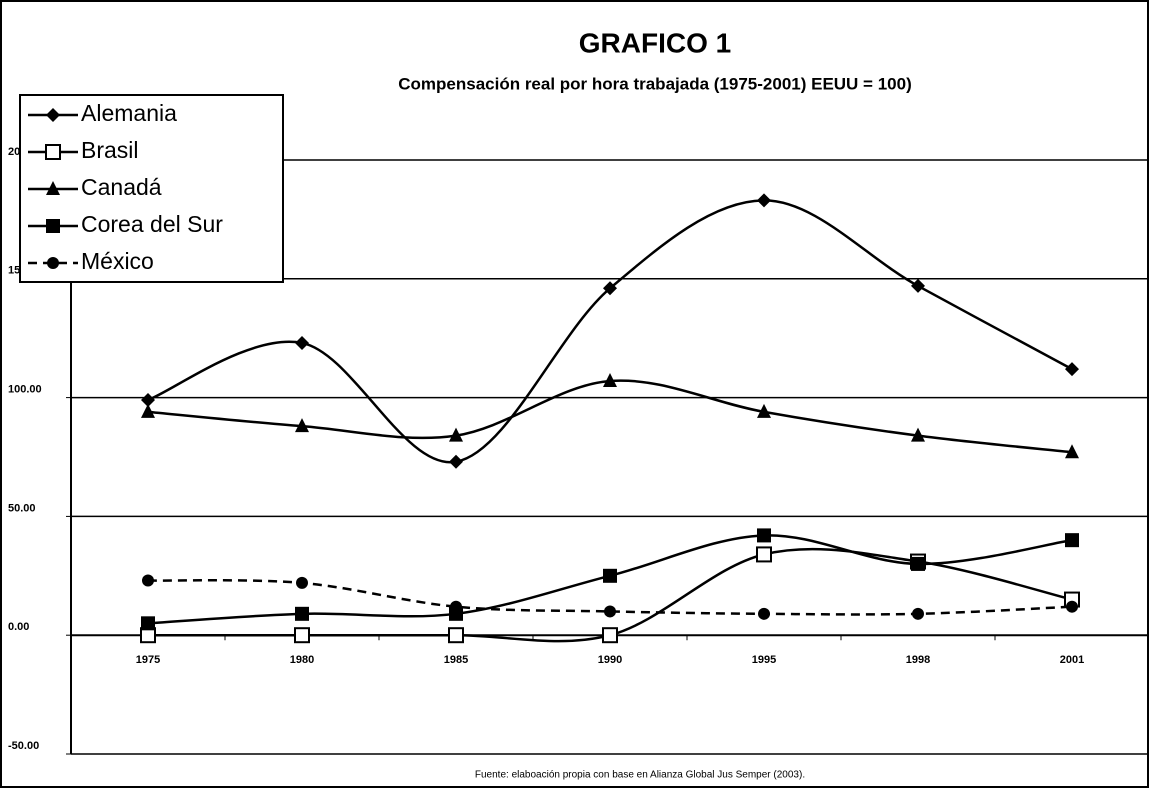 Image resolution: width=1149 pixels, height=788 pixels. Describe the element at coordinates (456, 660) in the screenshot. I see `x-tick-label: 1985` at that location.